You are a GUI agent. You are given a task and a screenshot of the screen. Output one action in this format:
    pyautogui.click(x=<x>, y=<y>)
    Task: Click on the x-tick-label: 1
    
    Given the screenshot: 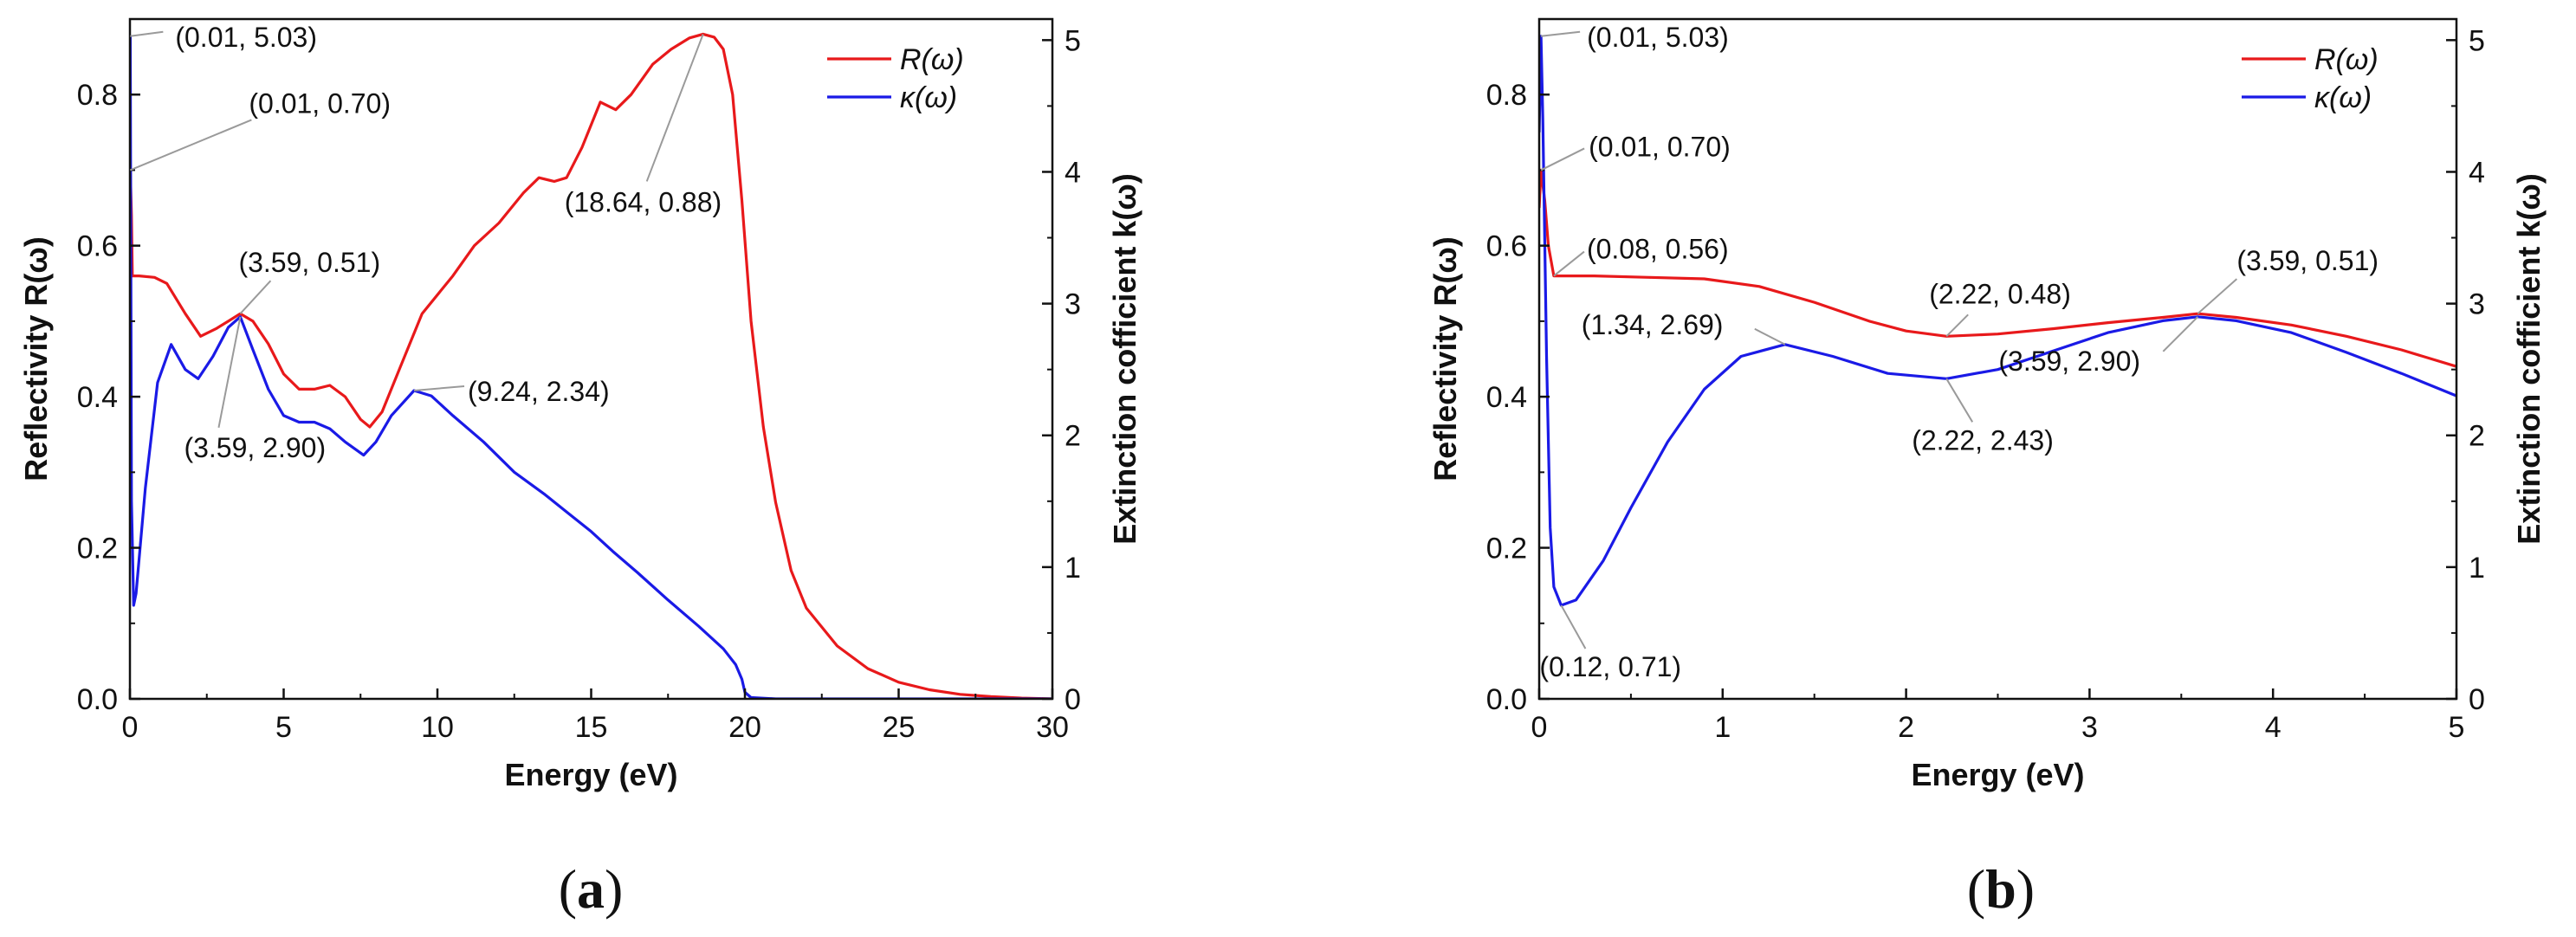 What is the action you would take?
    pyautogui.click(x=1722, y=727)
    